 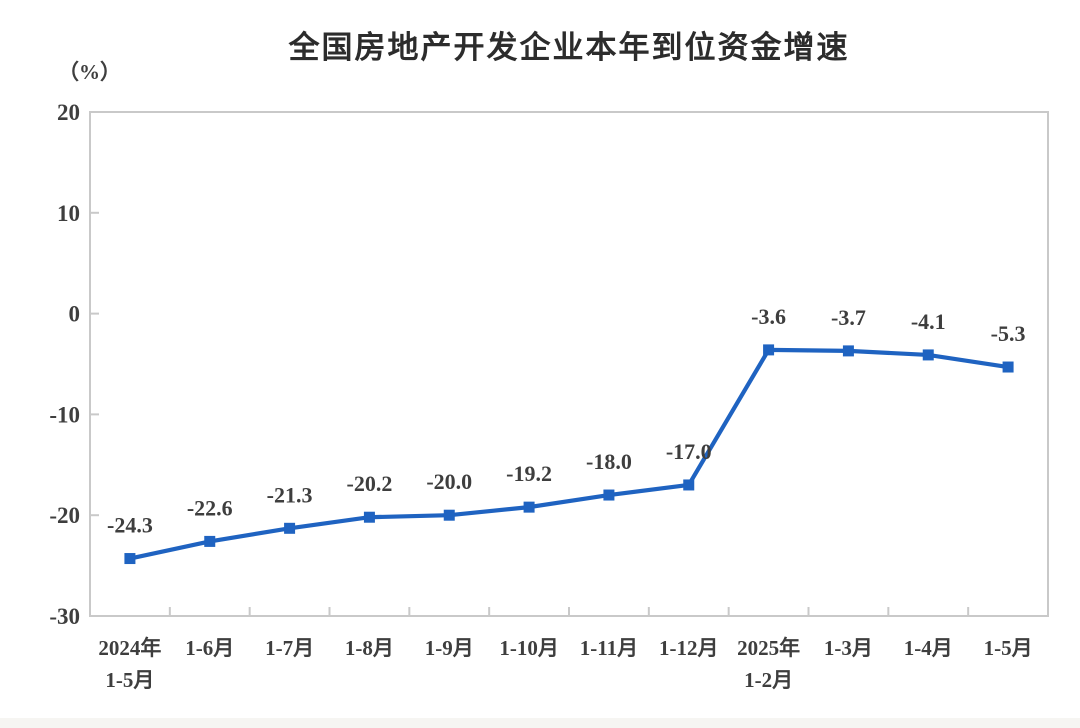 I want to click on data-point-label: -3.7, so click(x=848, y=317).